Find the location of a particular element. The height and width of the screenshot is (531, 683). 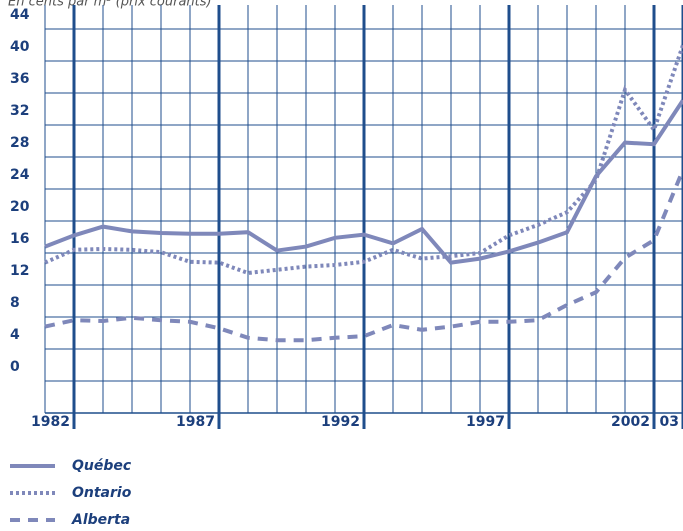

y-tick-label: 24 is located at coordinates (20, 175).